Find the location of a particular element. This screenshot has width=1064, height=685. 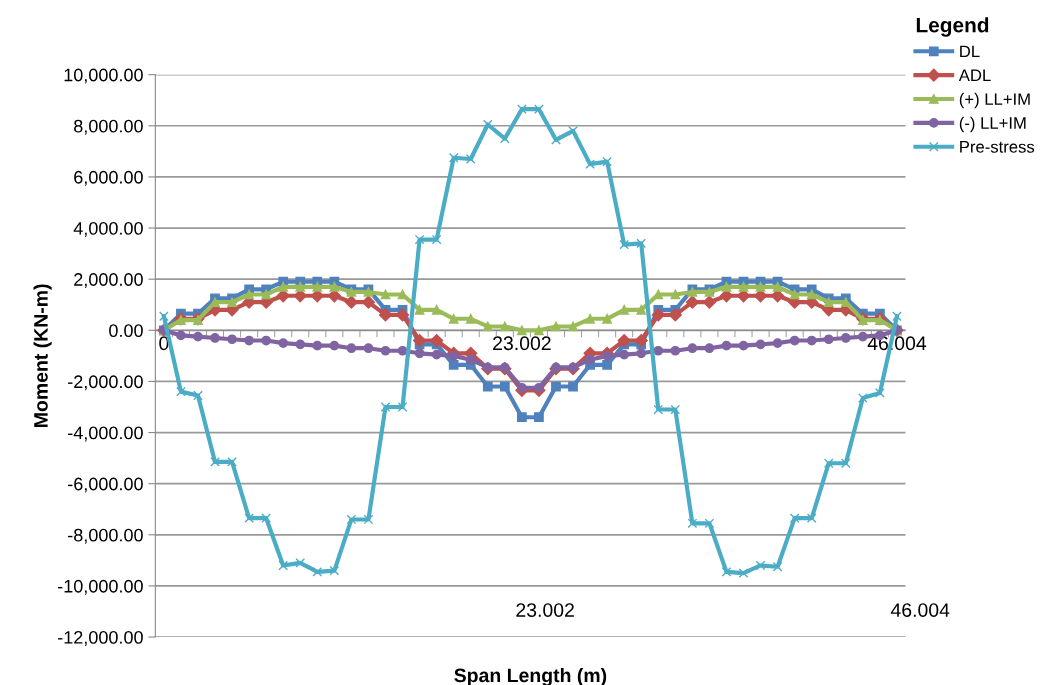

annotation: 46.004 is located at coordinates (920, 610).